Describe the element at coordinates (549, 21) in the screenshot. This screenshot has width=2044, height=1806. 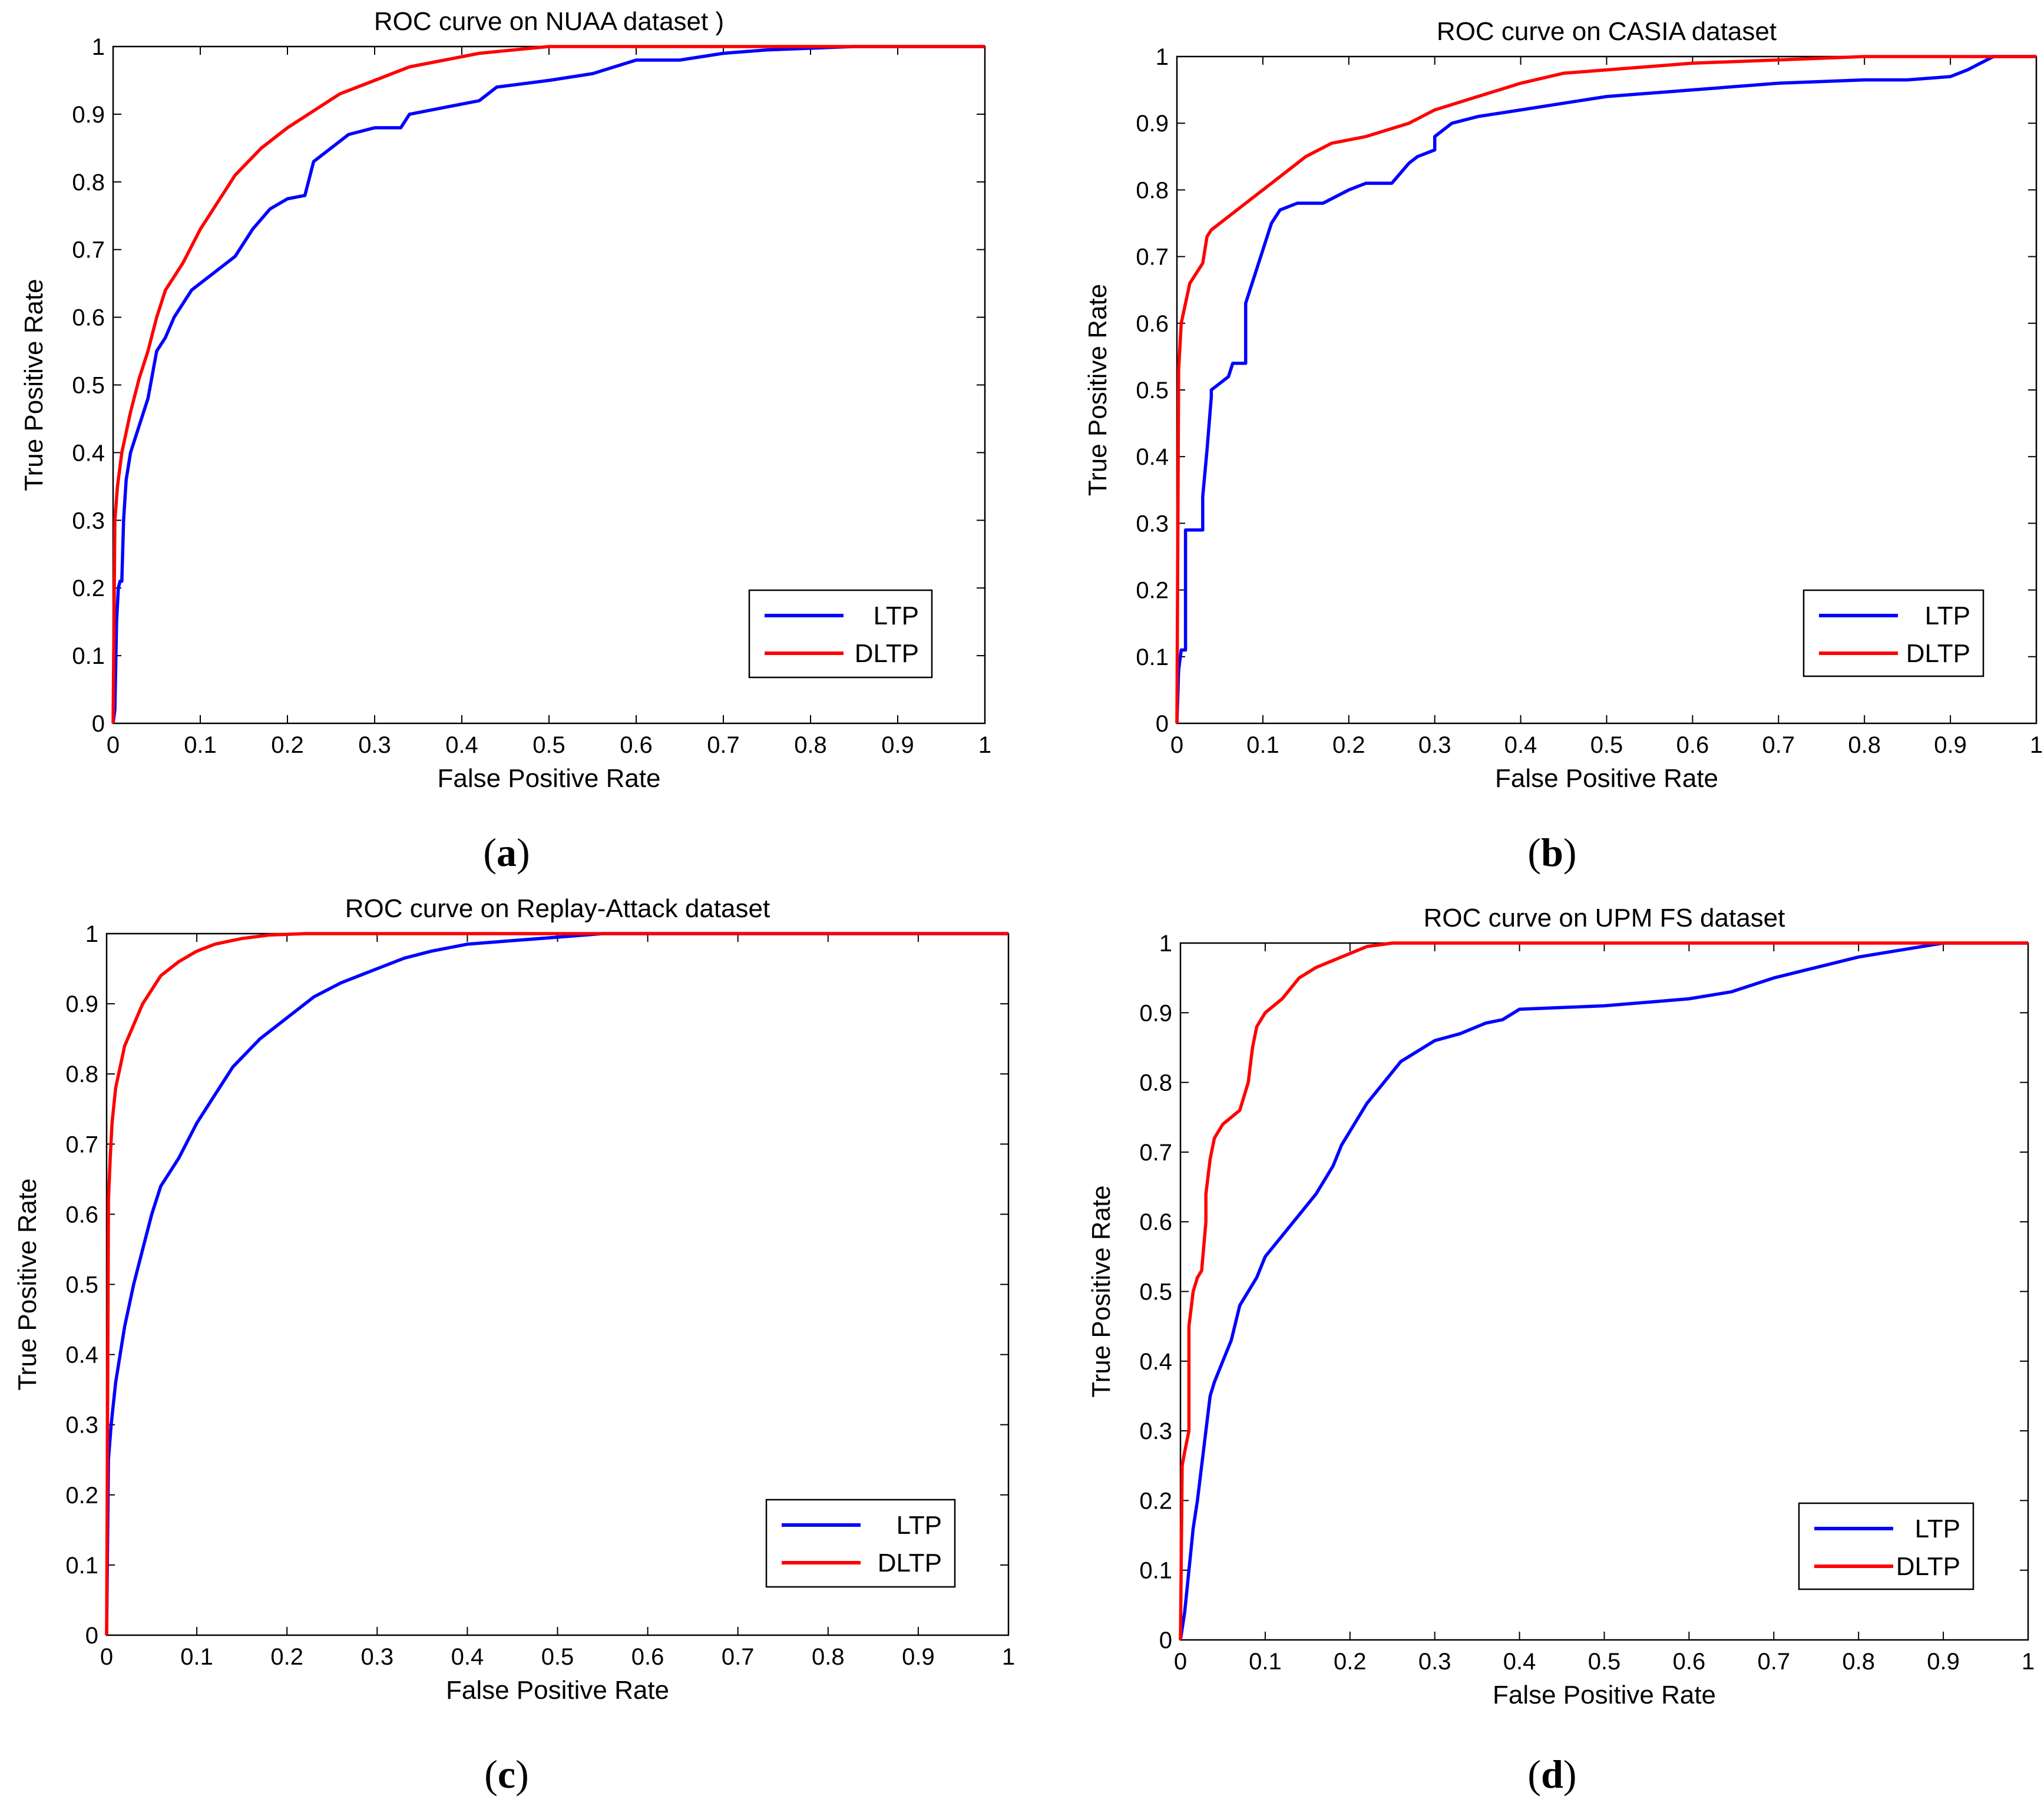
I see `chart-title: ROC curve on NUAA dataset )` at that location.